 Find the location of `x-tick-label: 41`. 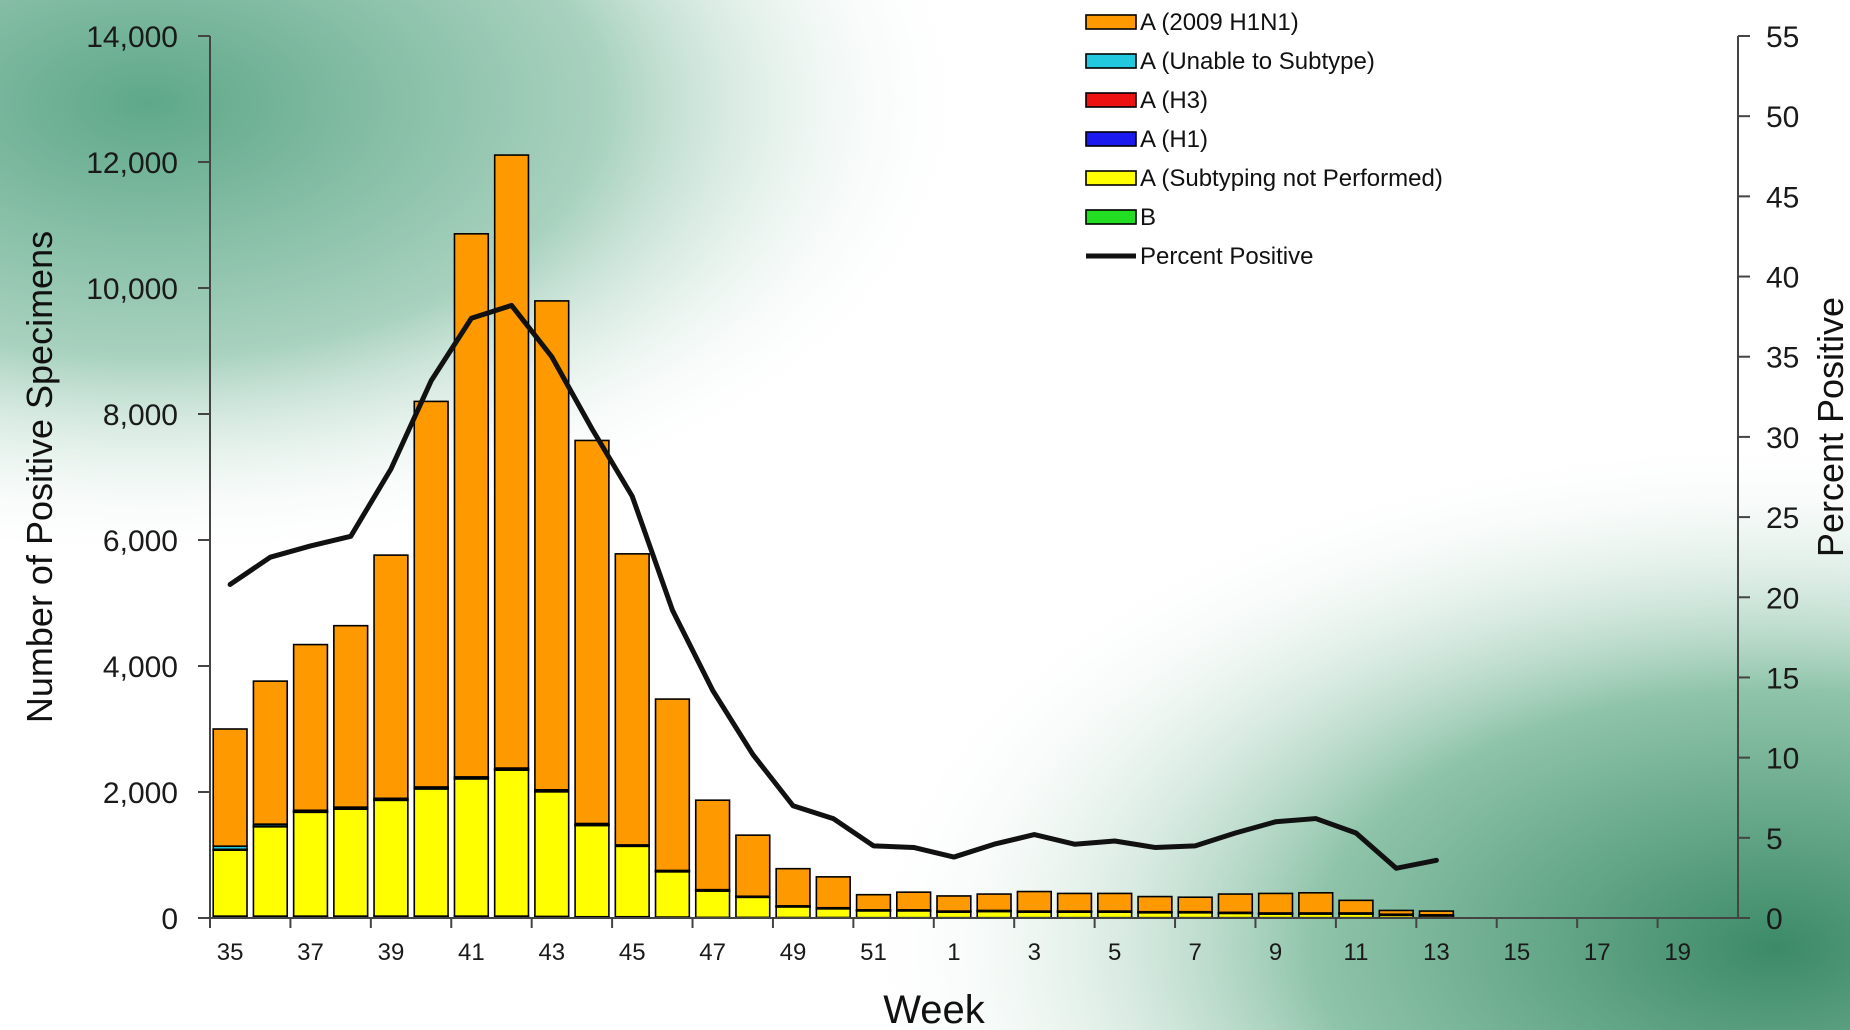

x-tick-label: 41 is located at coordinates (471, 952).